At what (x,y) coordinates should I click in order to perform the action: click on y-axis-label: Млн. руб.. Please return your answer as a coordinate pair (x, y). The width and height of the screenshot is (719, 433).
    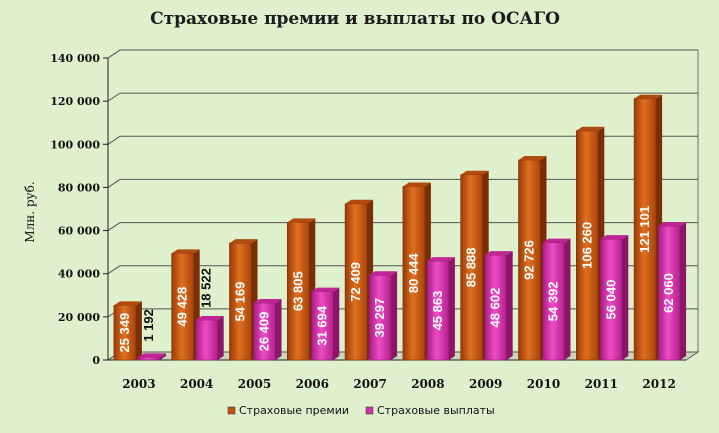
    Looking at the image, I should click on (30, 211).